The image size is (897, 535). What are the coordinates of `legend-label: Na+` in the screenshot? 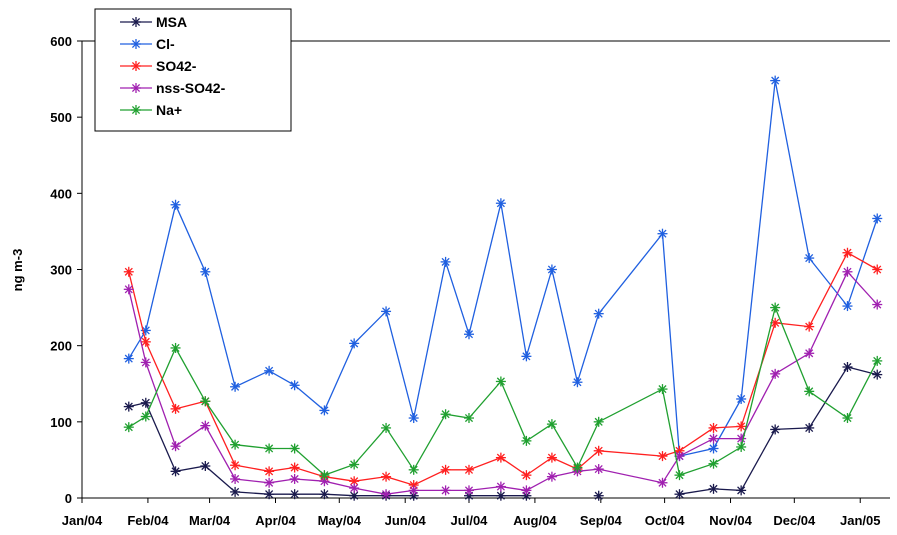 It's located at (169, 110).